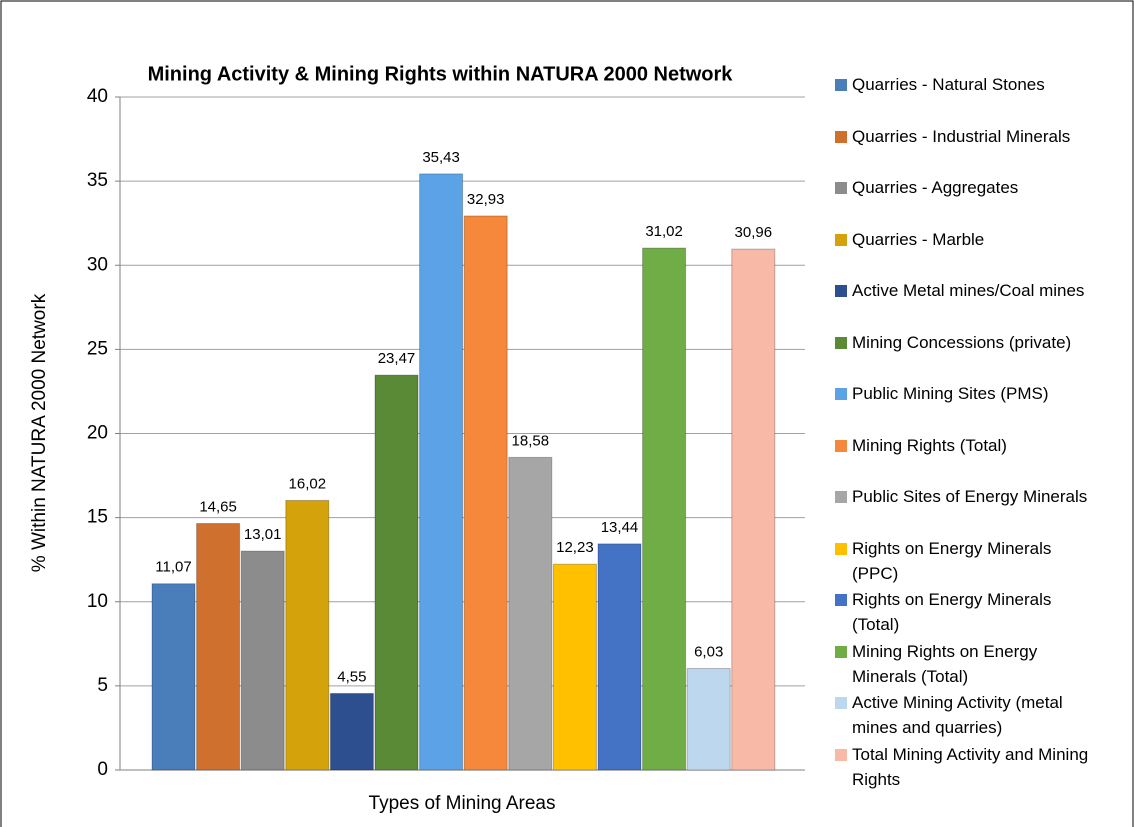  Describe the element at coordinates (945, 663) in the screenshot. I see `legend-label: Mining Rights on Energy Minerals (Total)` at that location.